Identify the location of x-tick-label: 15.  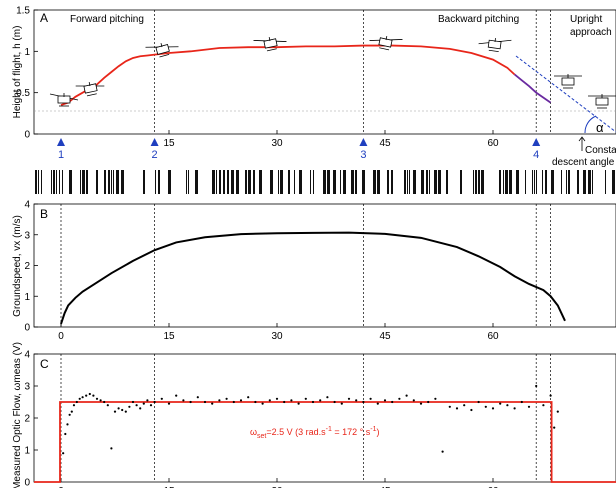
(169, 143).